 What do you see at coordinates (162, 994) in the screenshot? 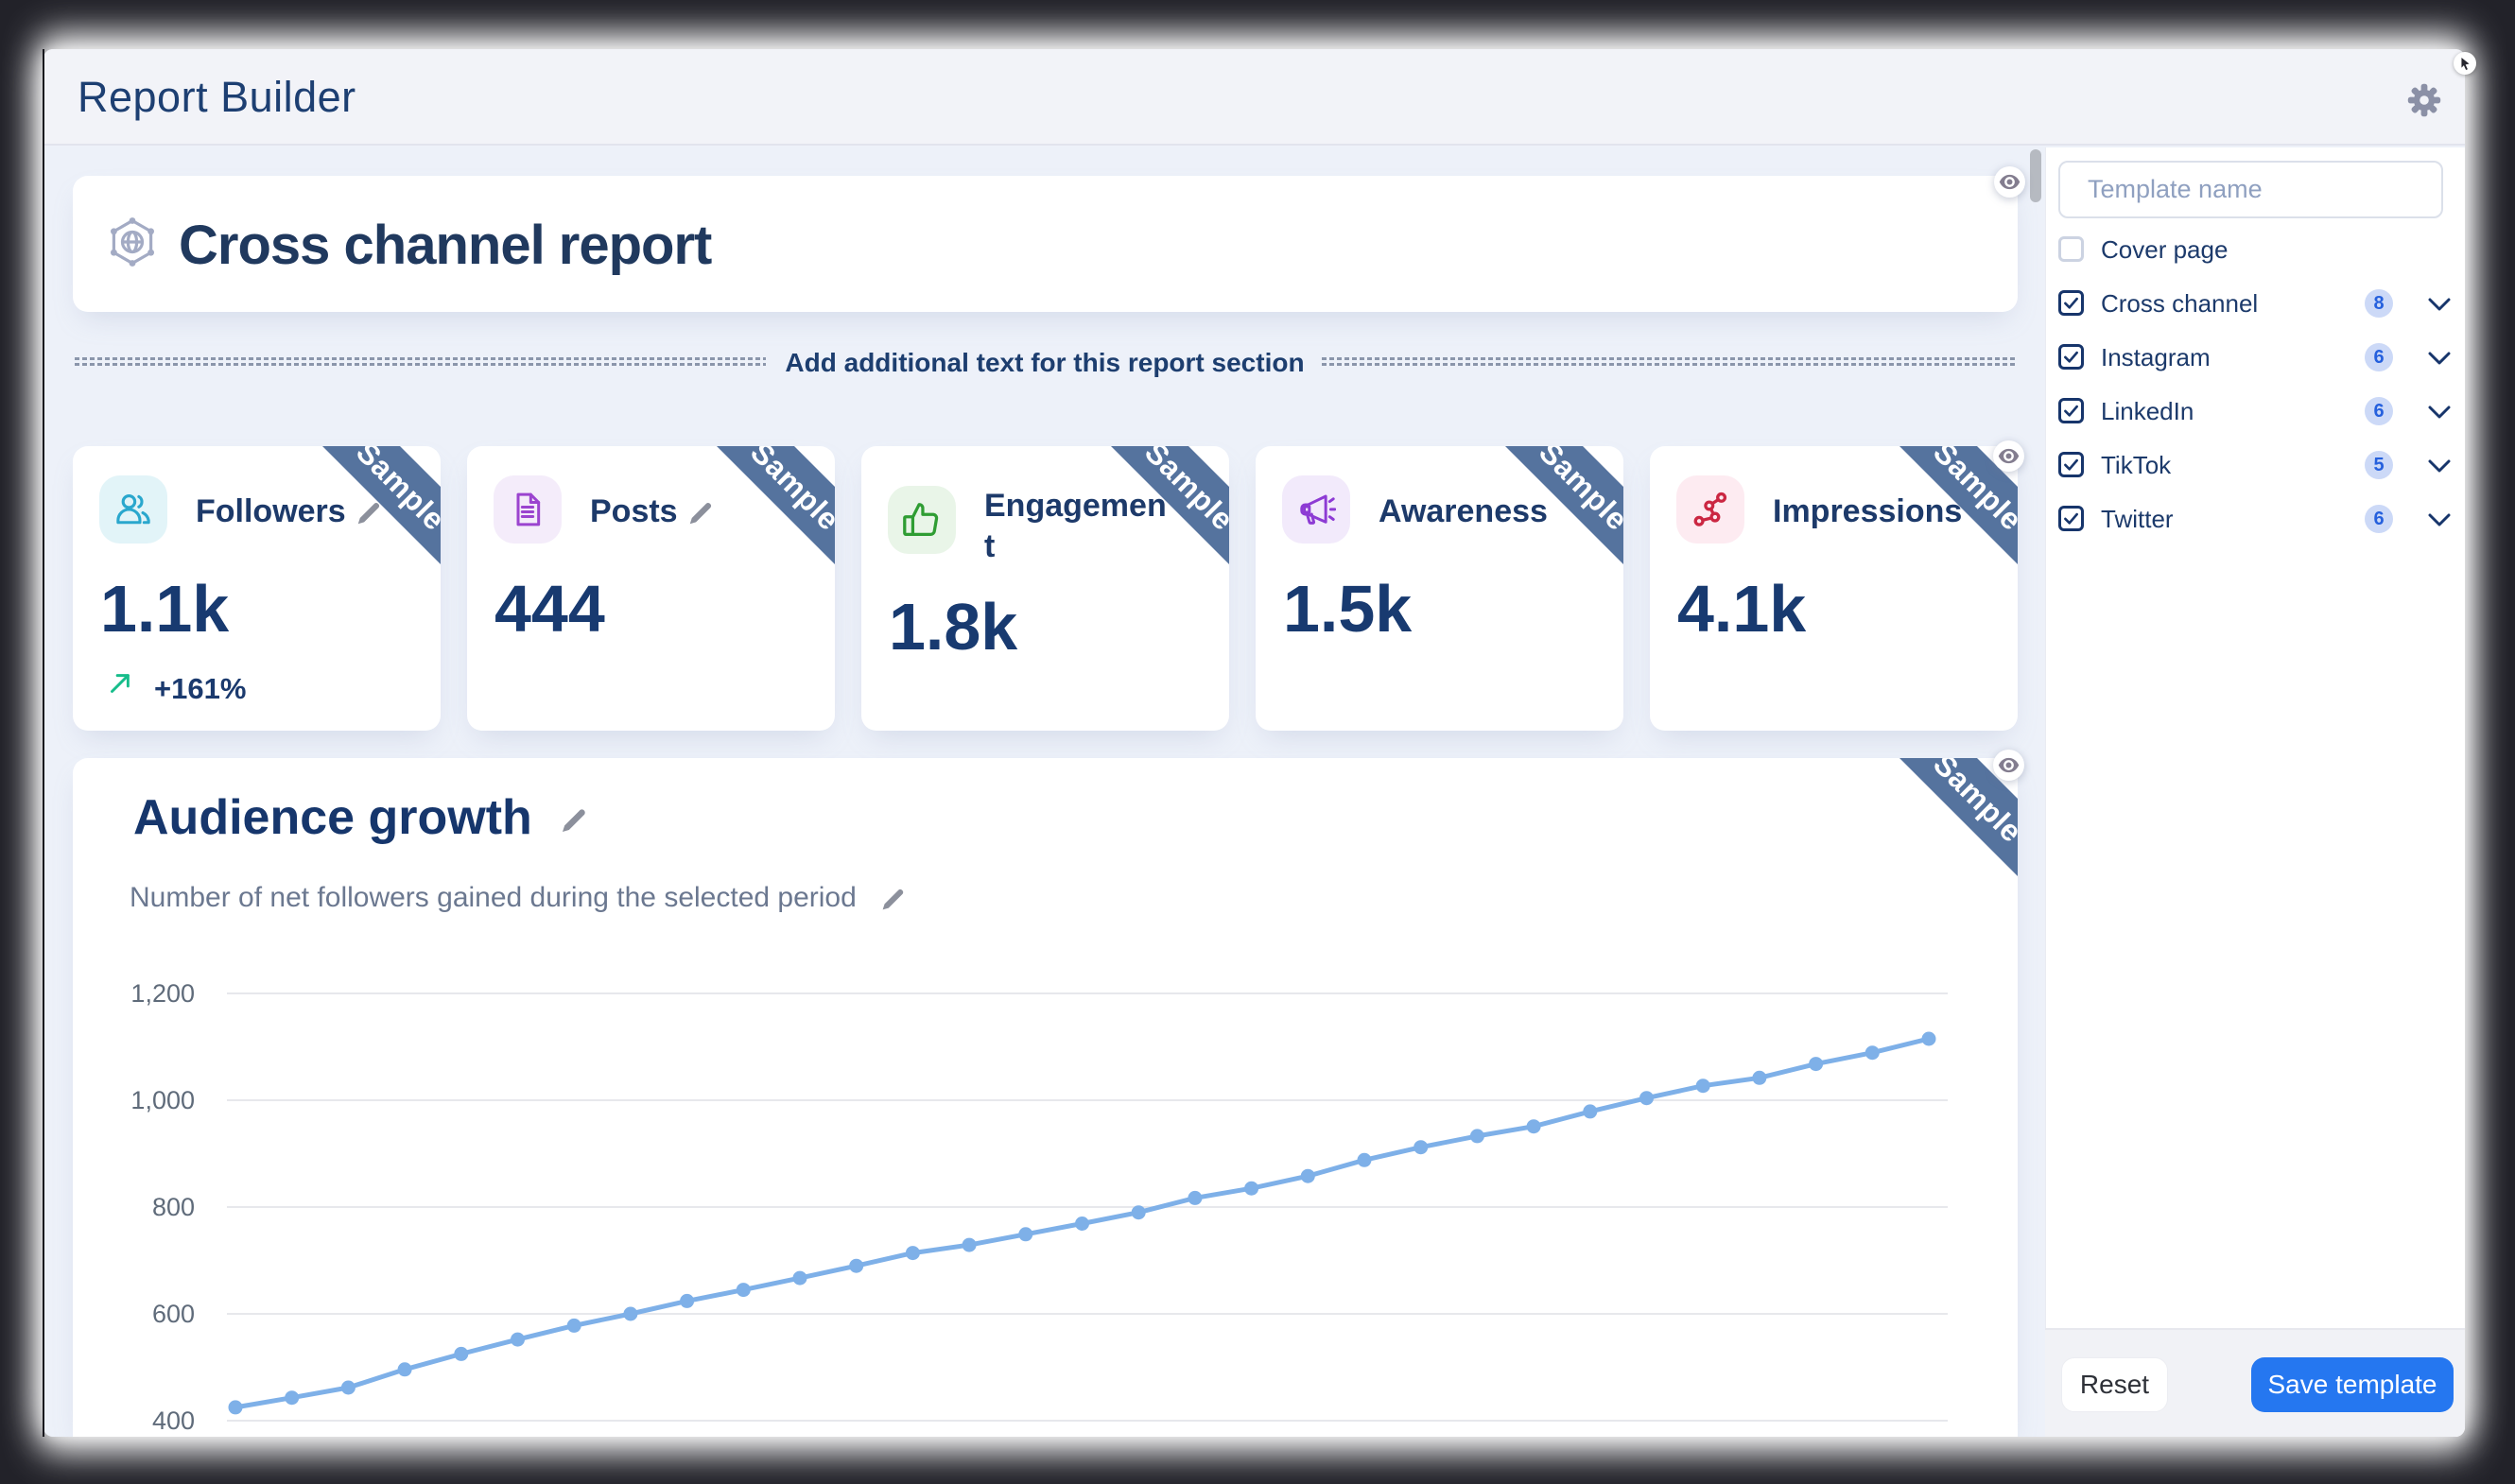
I see `svg-text: 1,200` at bounding box center [162, 994].